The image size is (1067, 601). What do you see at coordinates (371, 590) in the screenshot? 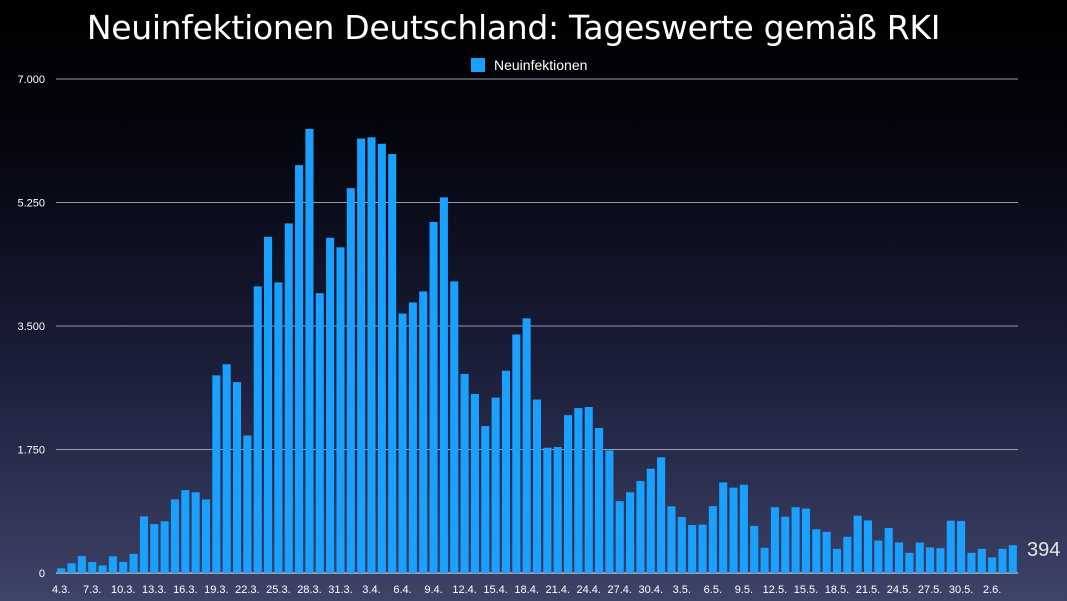
I see `x-tick-label: 3.4.` at bounding box center [371, 590].